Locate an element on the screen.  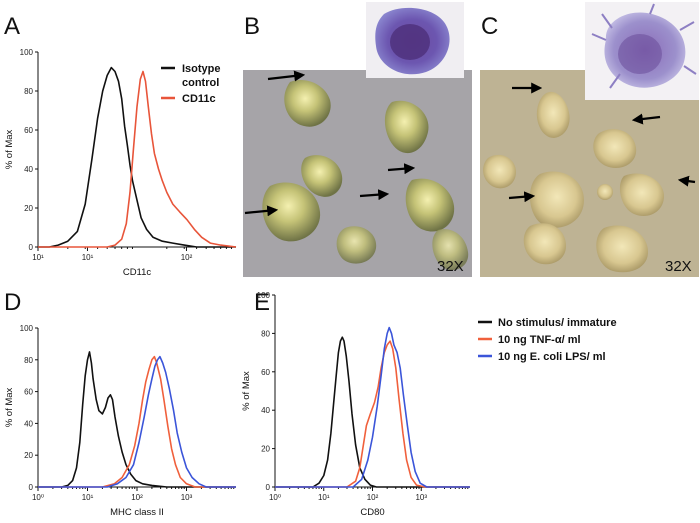
chart-d-ytick-label: 0 is located at coordinates (31, 487).